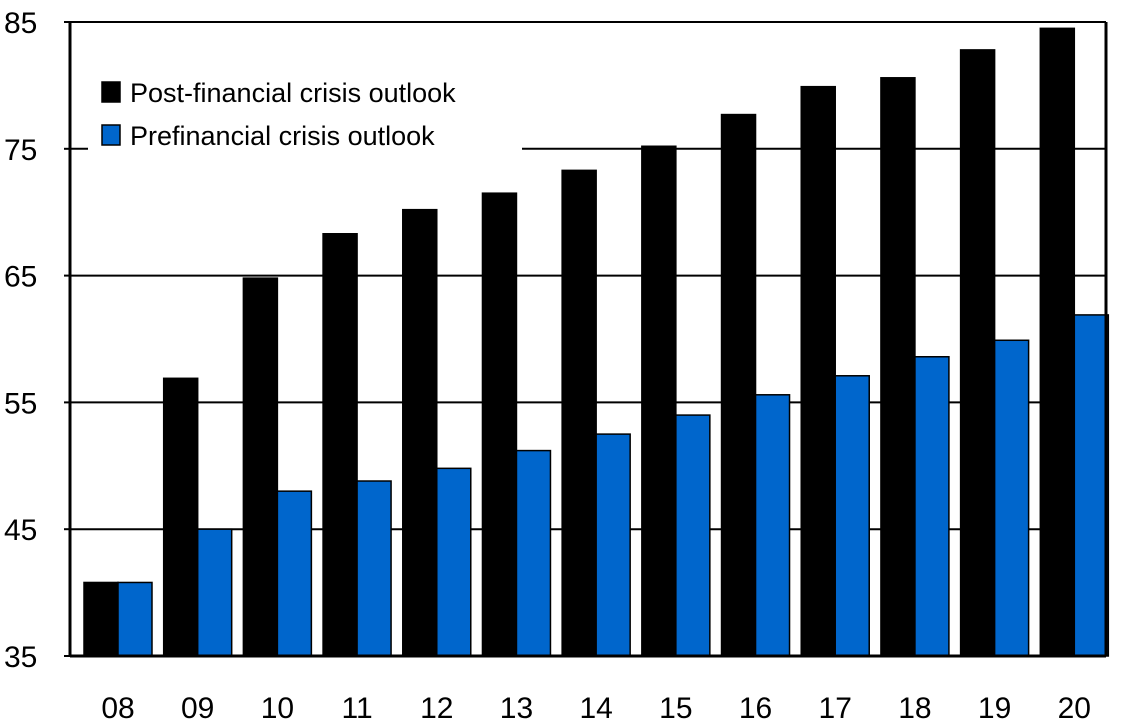 Image resolution: width=1122 pixels, height=728 pixels. Describe the element at coordinates (914, 708) in the screenshot. I see `x-tick-label: 18` at that location.